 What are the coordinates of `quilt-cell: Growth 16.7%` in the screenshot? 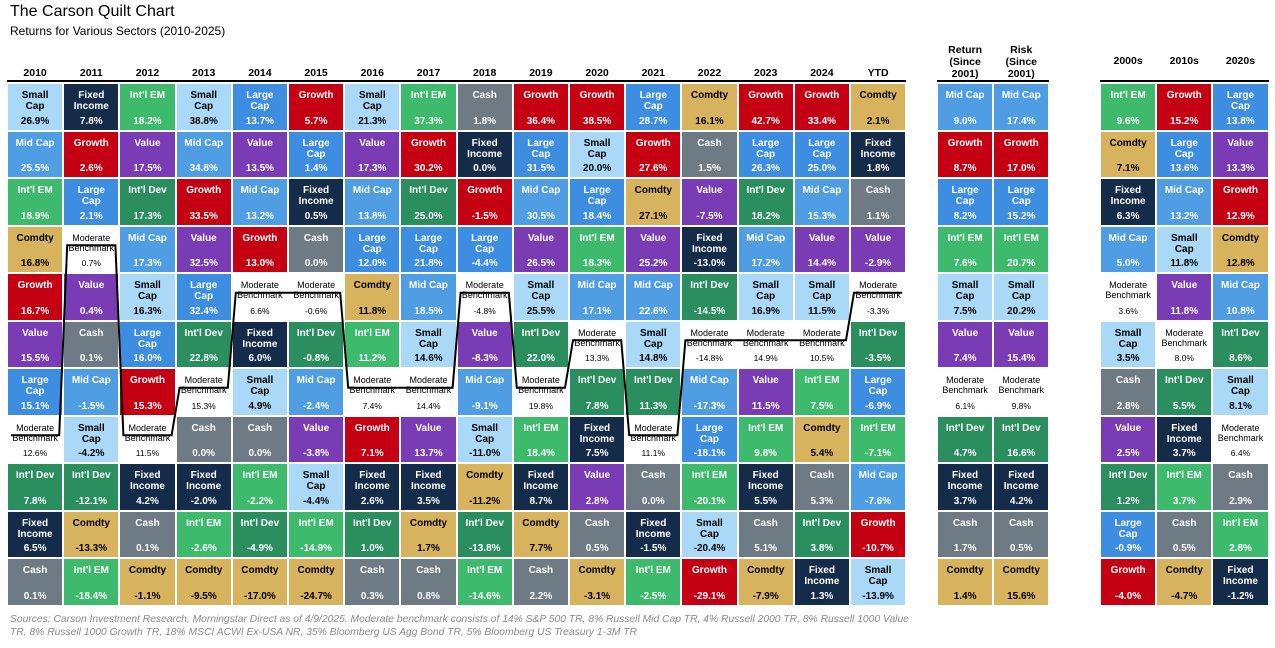 It's located at (35, 297).